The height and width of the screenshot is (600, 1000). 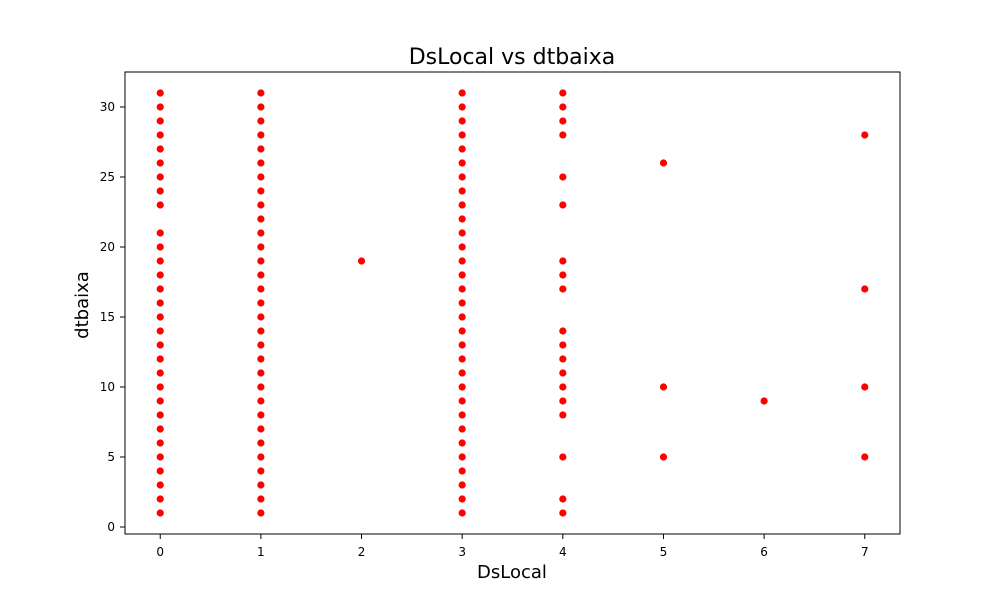 What do you see at coordinates (462, 552) in the screenshot?
I see `x-tick-label: 3` at bounding box center [462, 552].